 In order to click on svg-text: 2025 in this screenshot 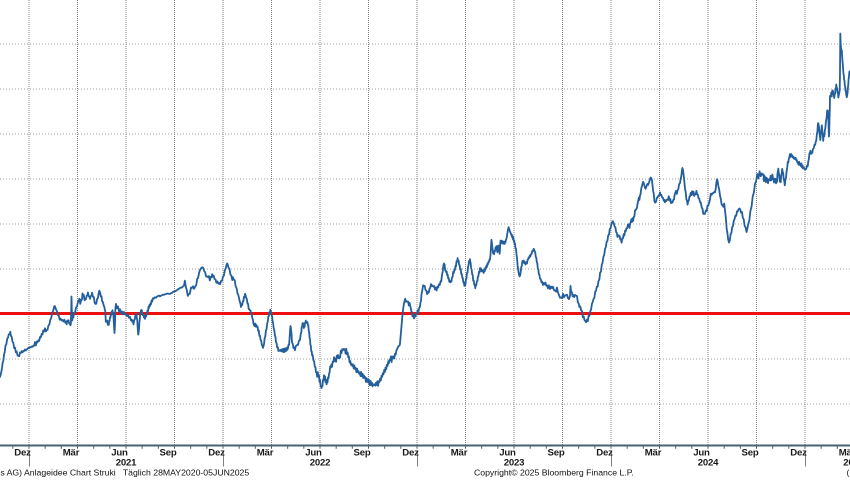, I will do `click(846, 463)`.